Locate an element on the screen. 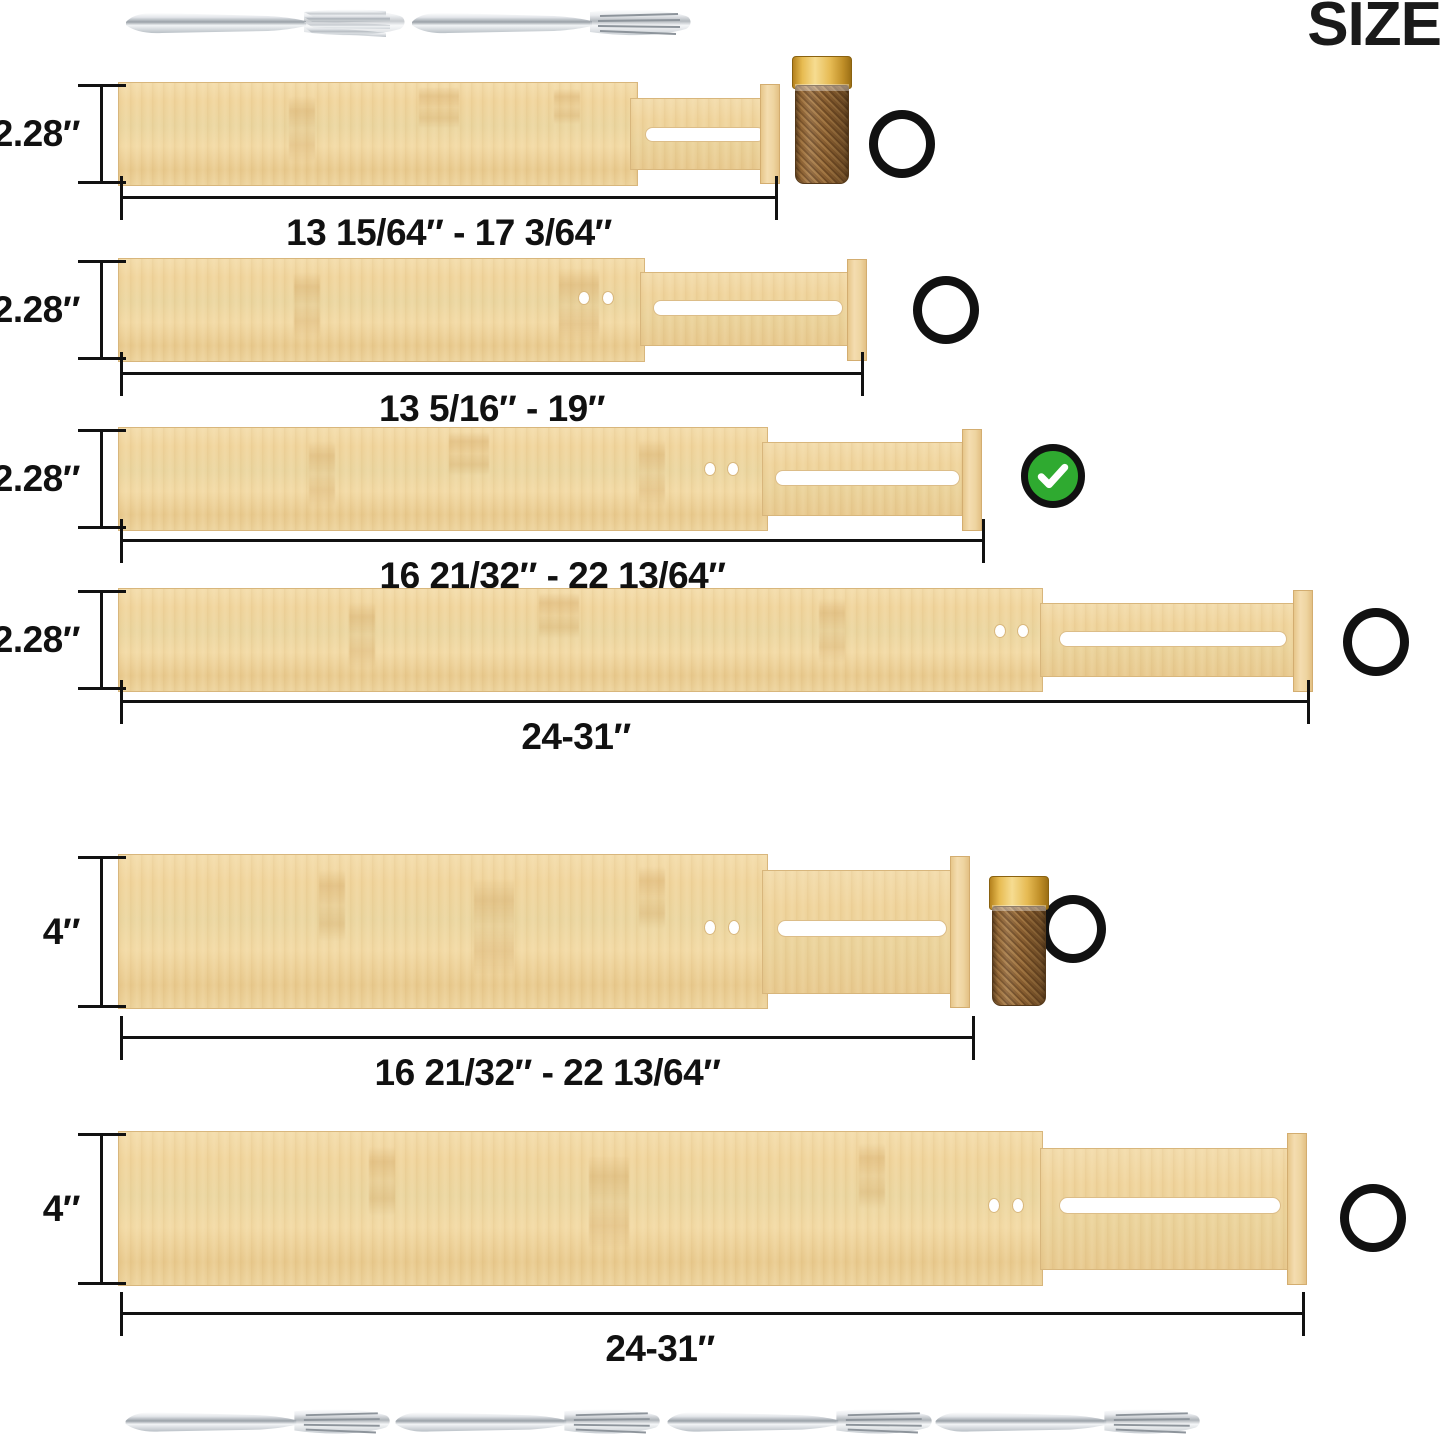 The image size is (1445, 1444). selected-check-icon is located at coordinates (1053, 476).